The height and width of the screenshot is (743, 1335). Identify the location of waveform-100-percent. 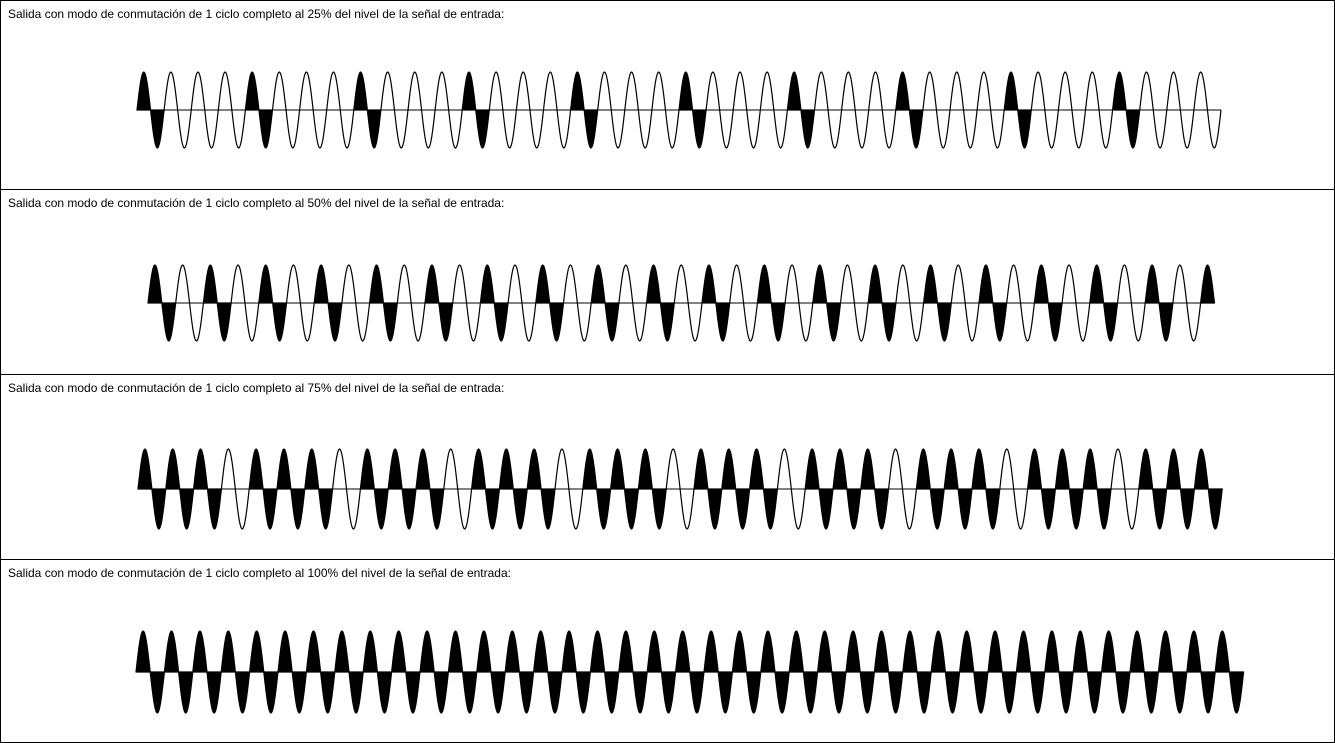
(690, 672).